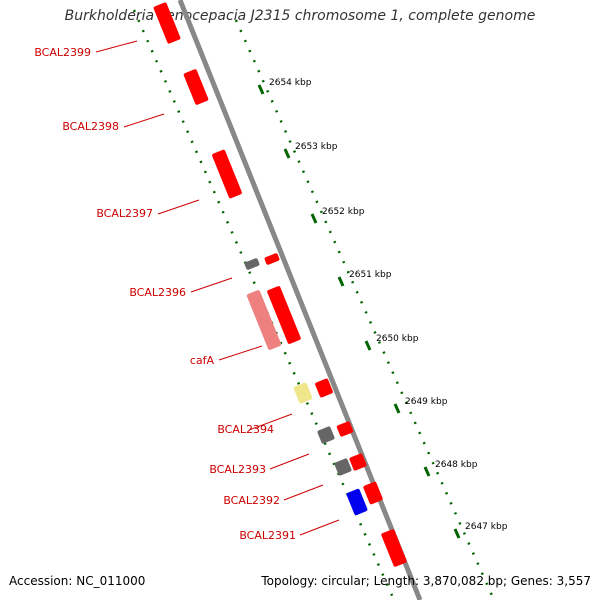 The width and height of the screenshot is (600, 600). What do you see at coordinates (316, 147) in the screenshot?
I see `scale-tick-label: 2653 kbp` at bounding box center [316, 147].